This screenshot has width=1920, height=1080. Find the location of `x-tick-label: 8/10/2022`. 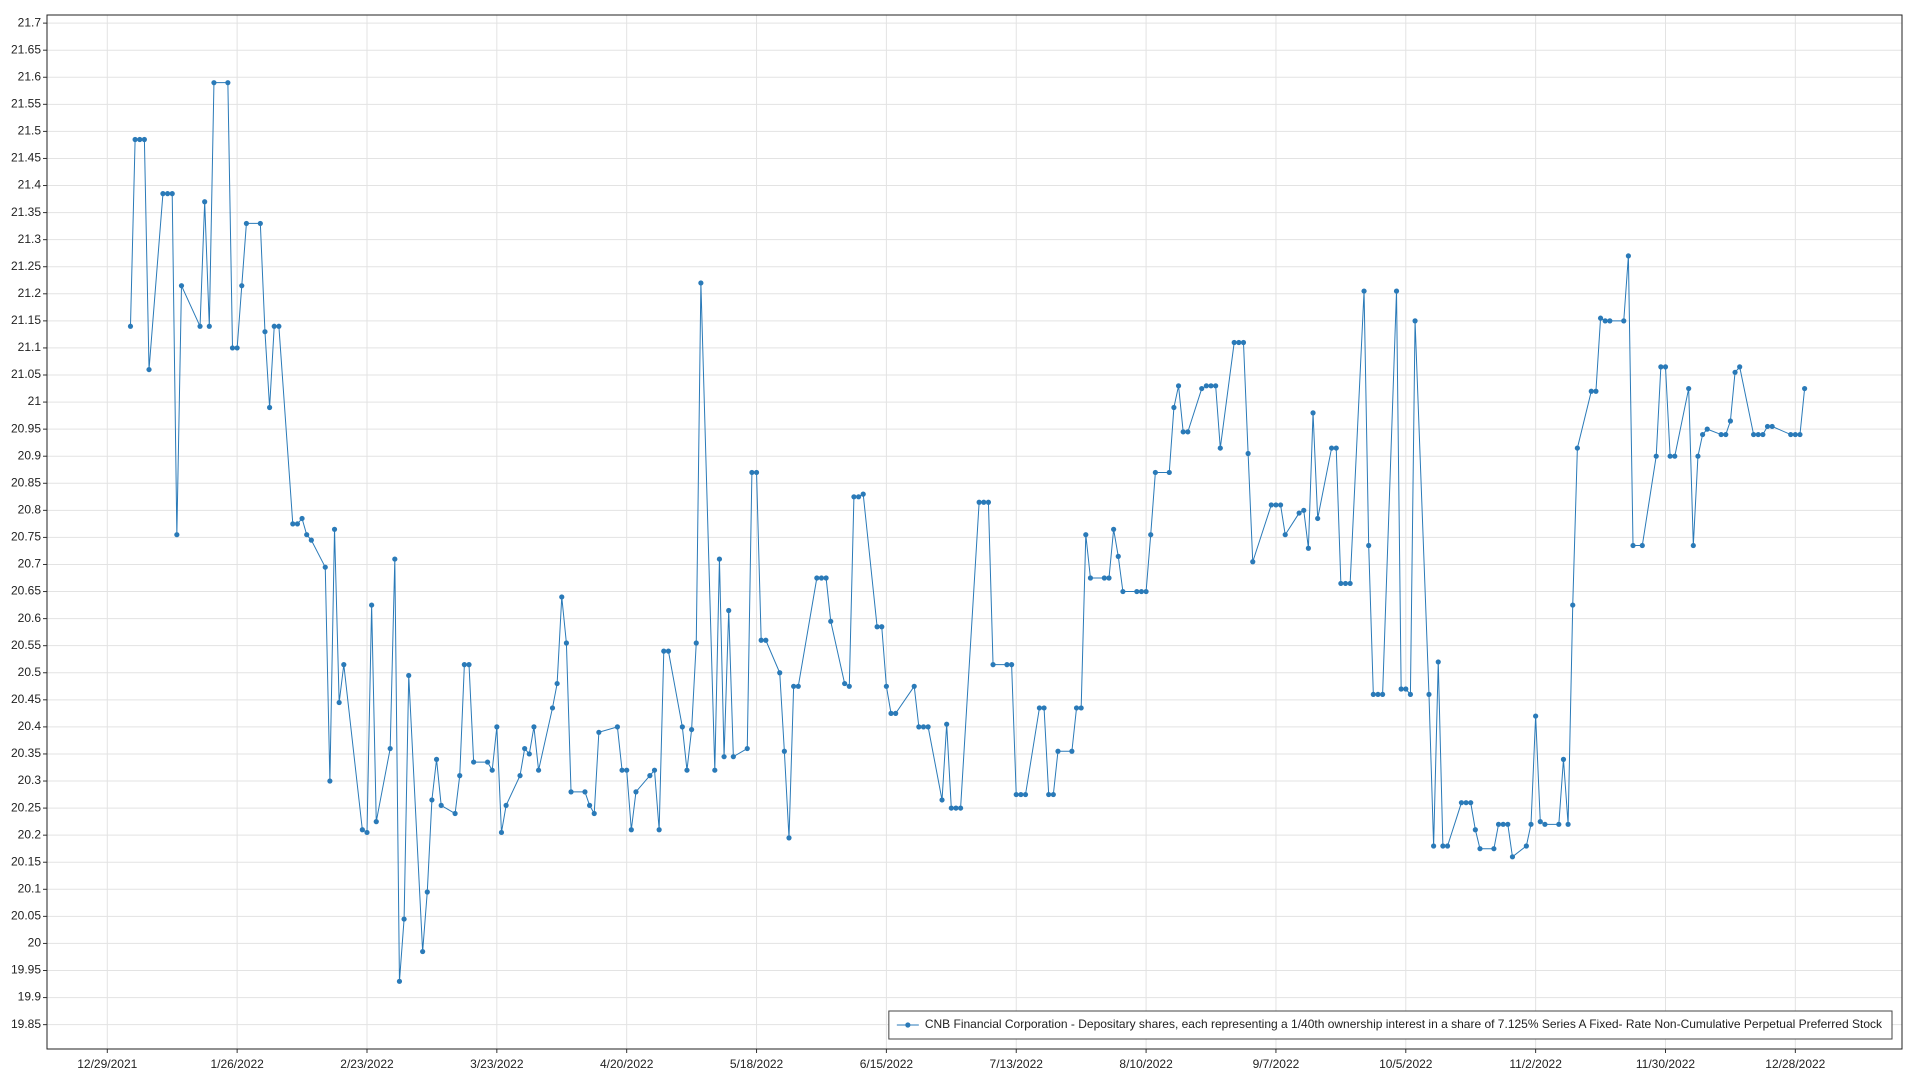

x-tick-label: 8/10/2022 is located at coordinates (1146, 1064).